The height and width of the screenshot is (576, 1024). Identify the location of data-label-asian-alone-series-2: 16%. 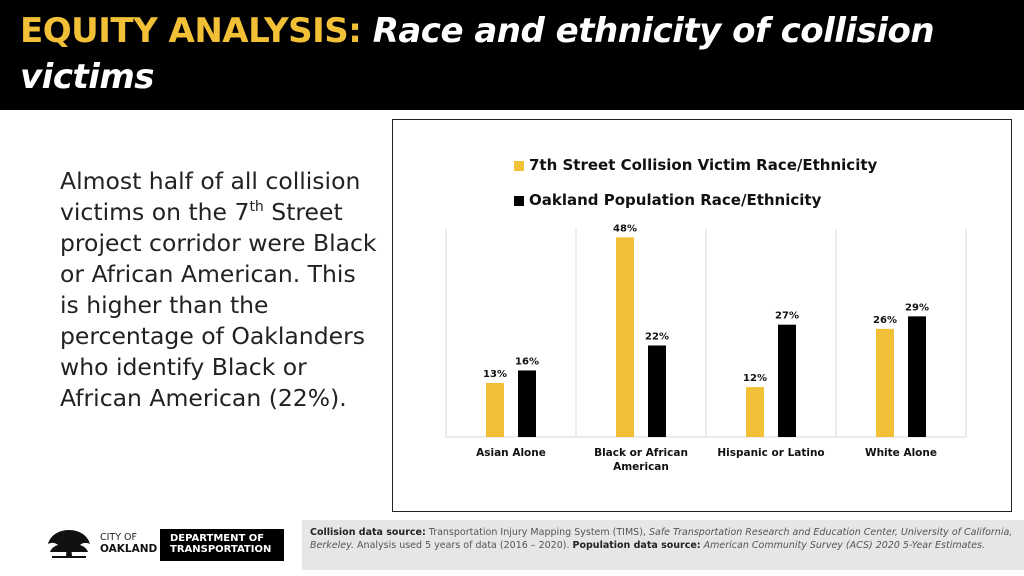
(527, 361).